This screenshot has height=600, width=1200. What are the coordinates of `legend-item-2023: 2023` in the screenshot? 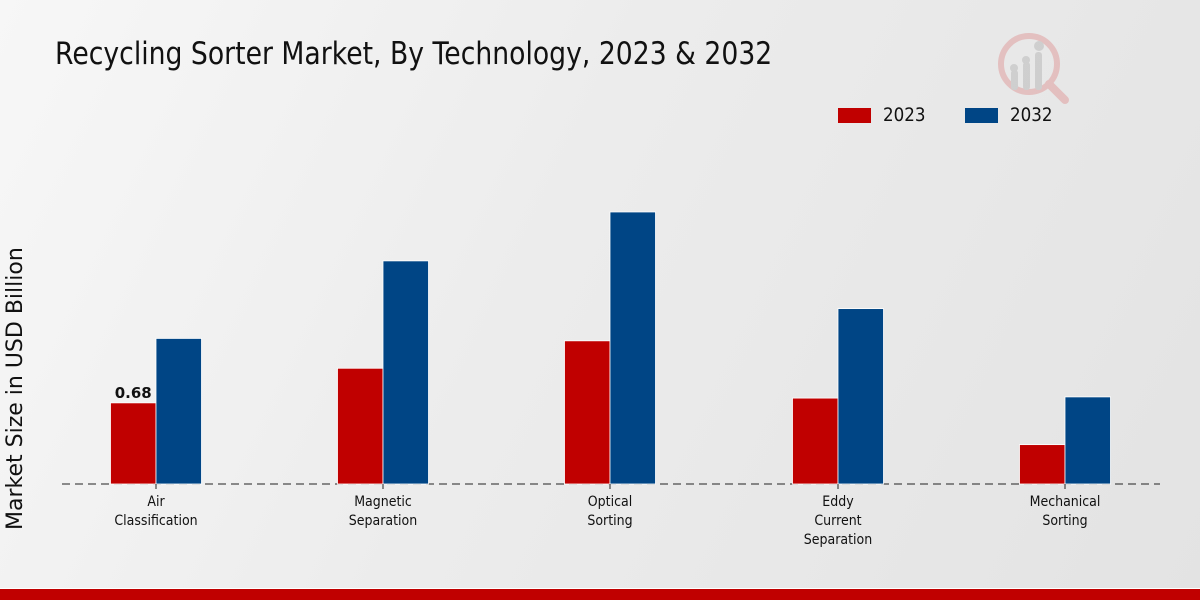 It's located at (884, 115).